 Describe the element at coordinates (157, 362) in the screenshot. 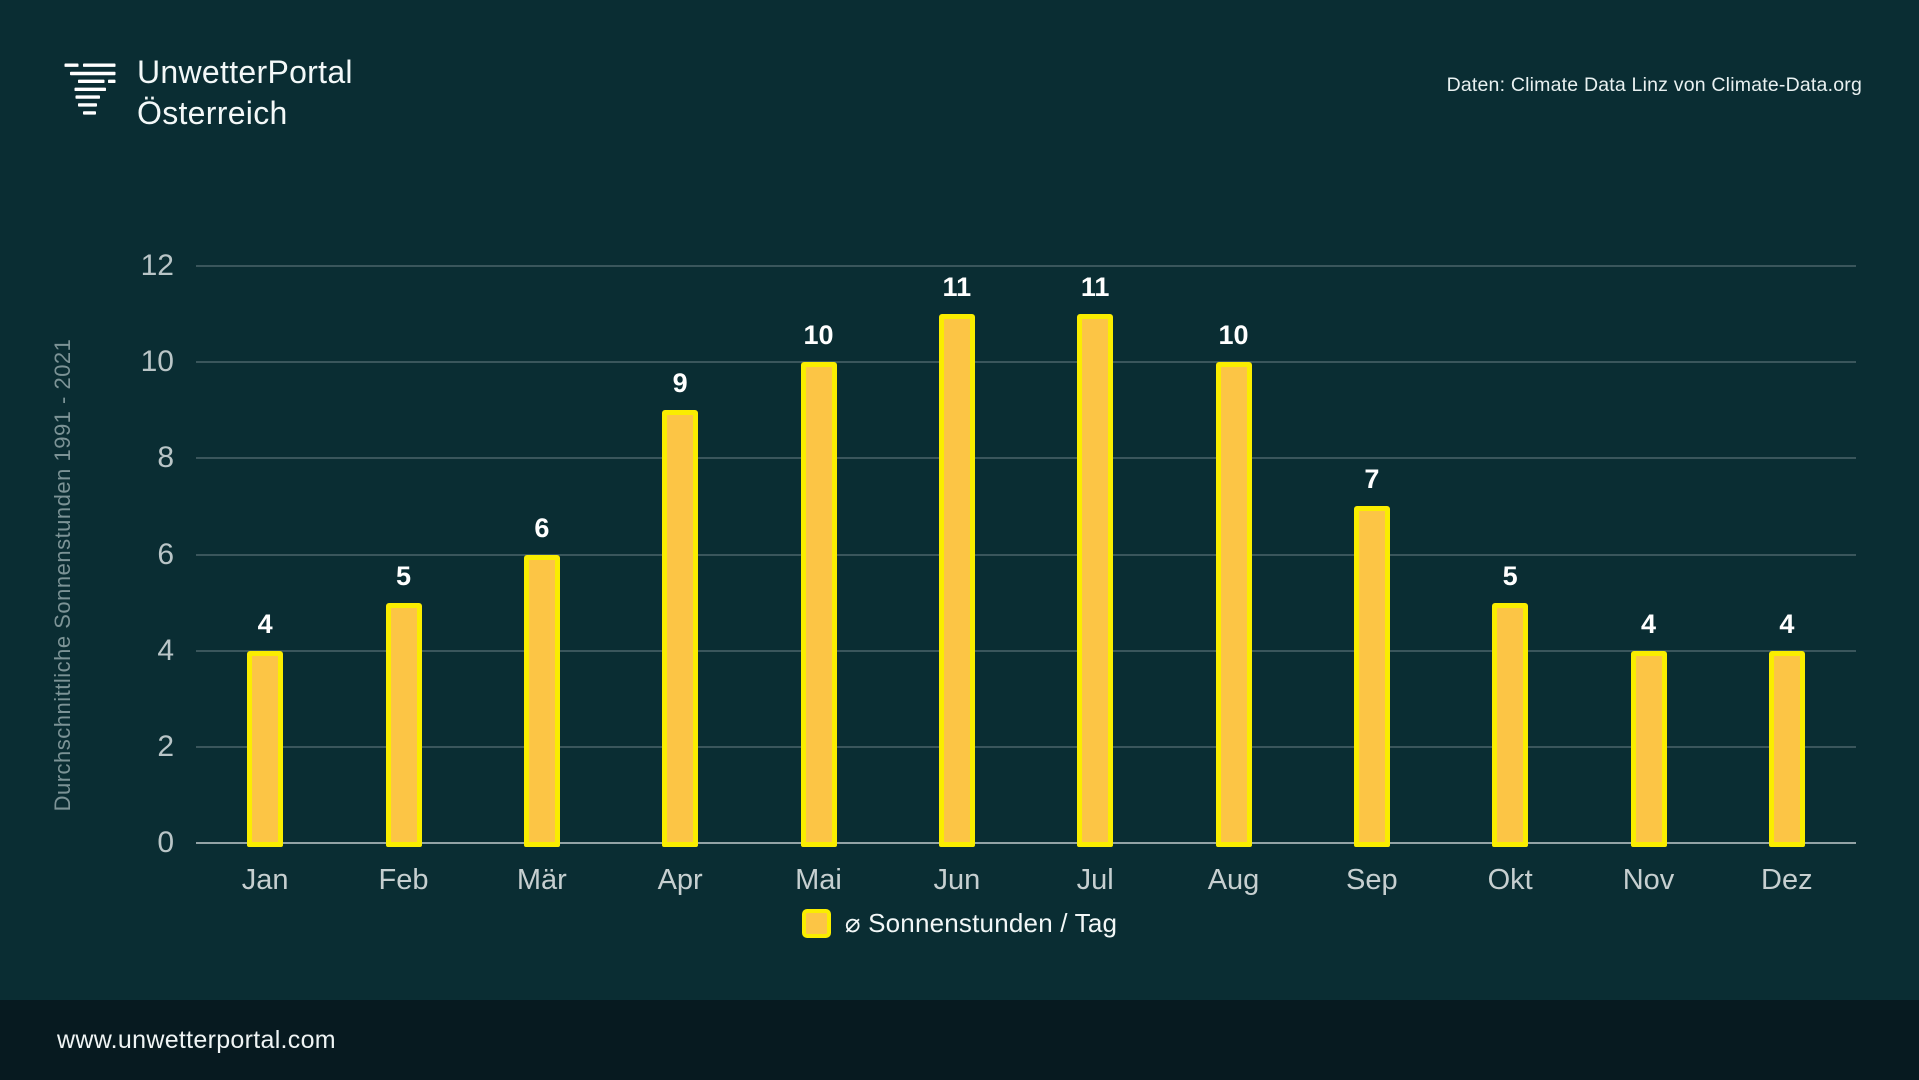

I see `y-tick-label: 10` at that location.